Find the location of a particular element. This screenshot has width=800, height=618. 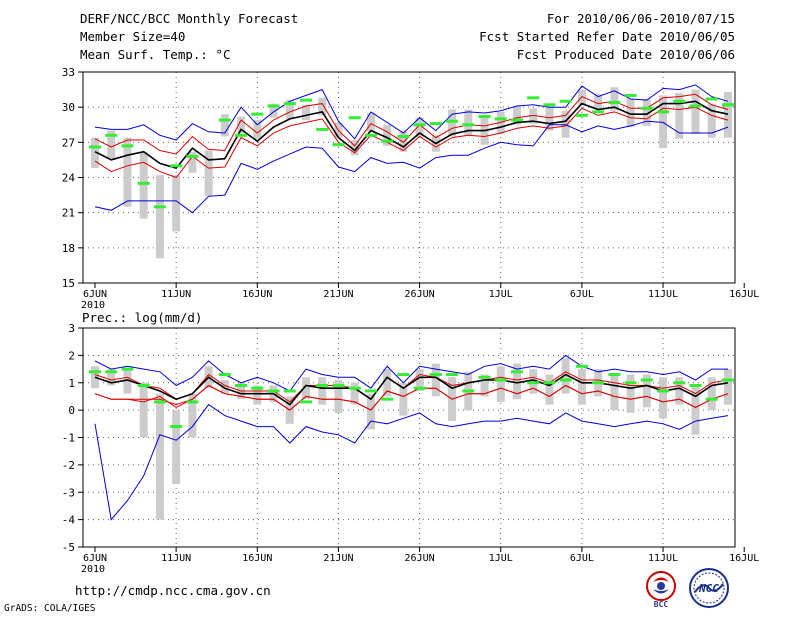

y-tick-label: 33 is located at coordinates (68, 72).